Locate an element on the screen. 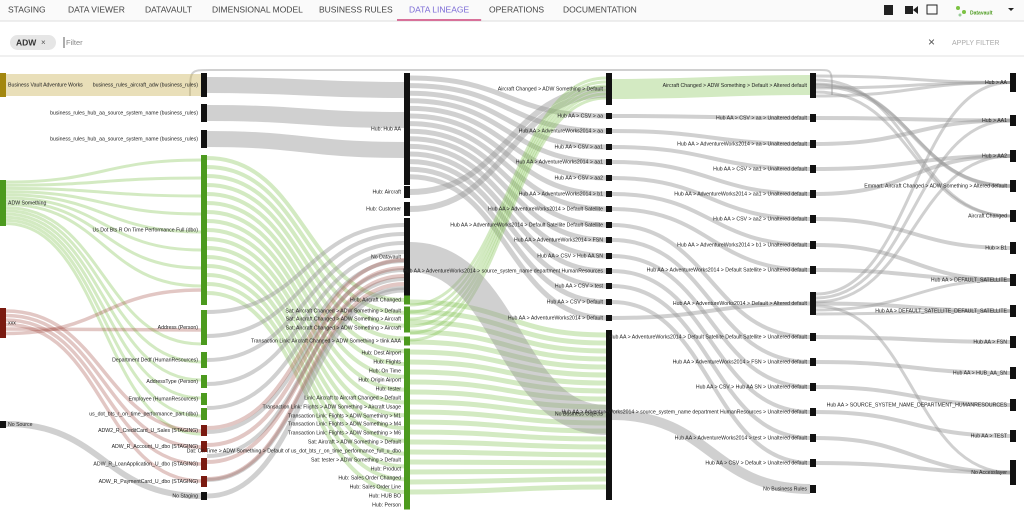 This screenshot has width=1024, height=510. nav-tab: DATAVAULT is located at coordinates (168, 9).